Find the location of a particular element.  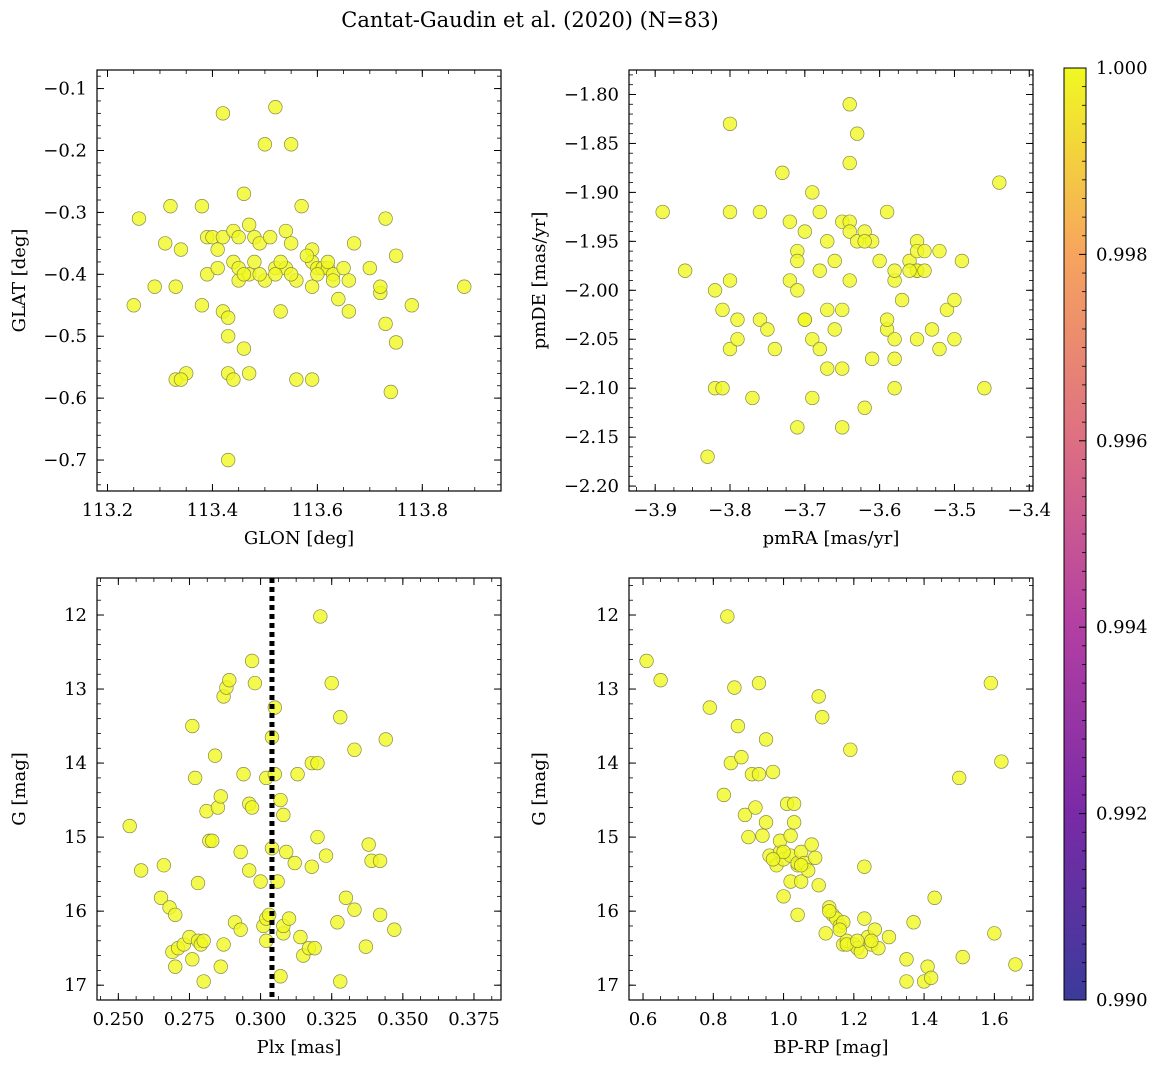

x-tick-label: 113.2 is located at coordinates (108, 510).